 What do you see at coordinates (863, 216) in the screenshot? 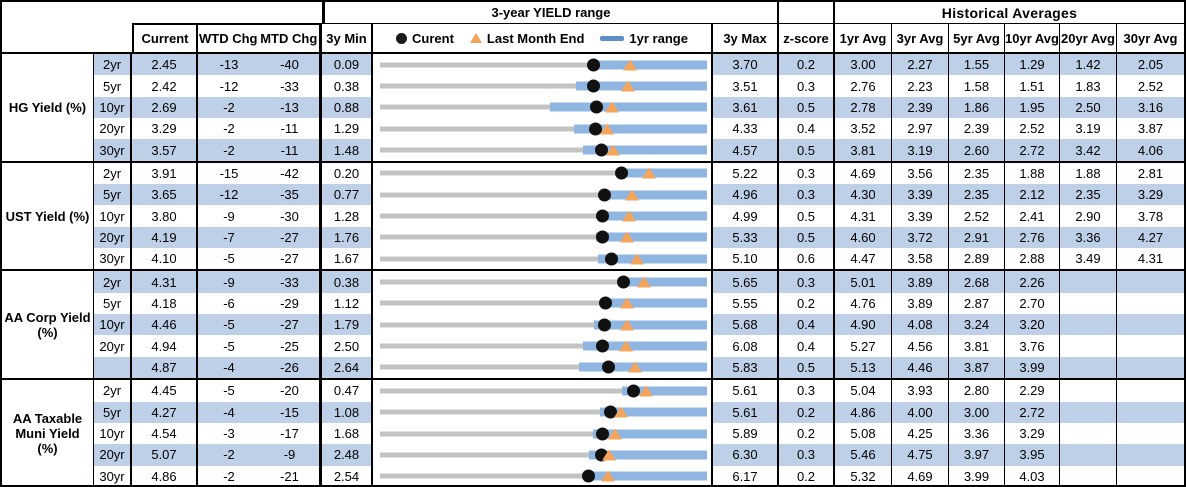
I see `1yr-avg-value: 4.31` at bounding box center [863, 216].